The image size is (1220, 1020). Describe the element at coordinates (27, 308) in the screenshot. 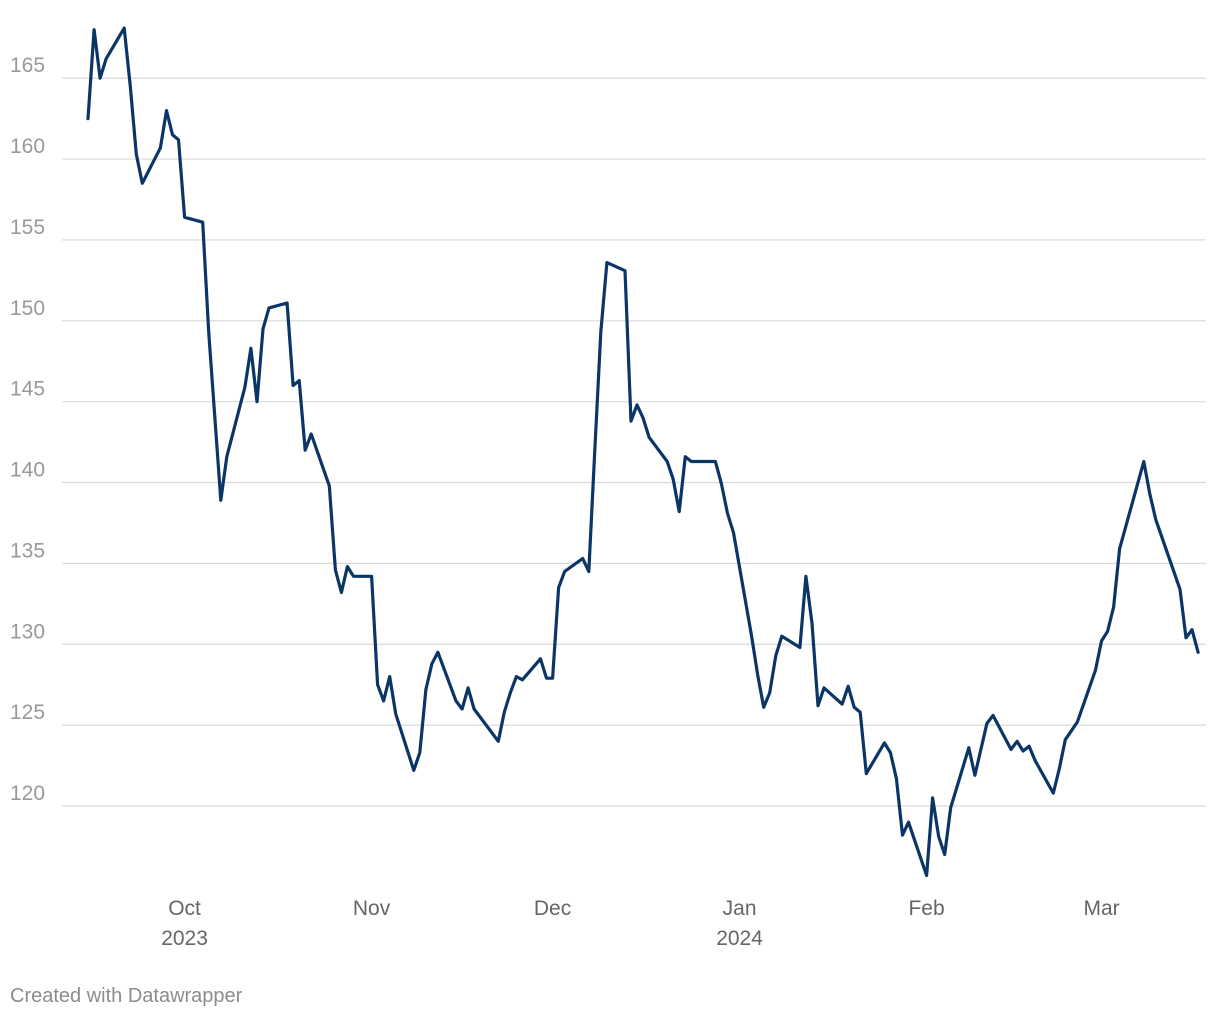

I see `y-tick-label-150: 150` at that location.